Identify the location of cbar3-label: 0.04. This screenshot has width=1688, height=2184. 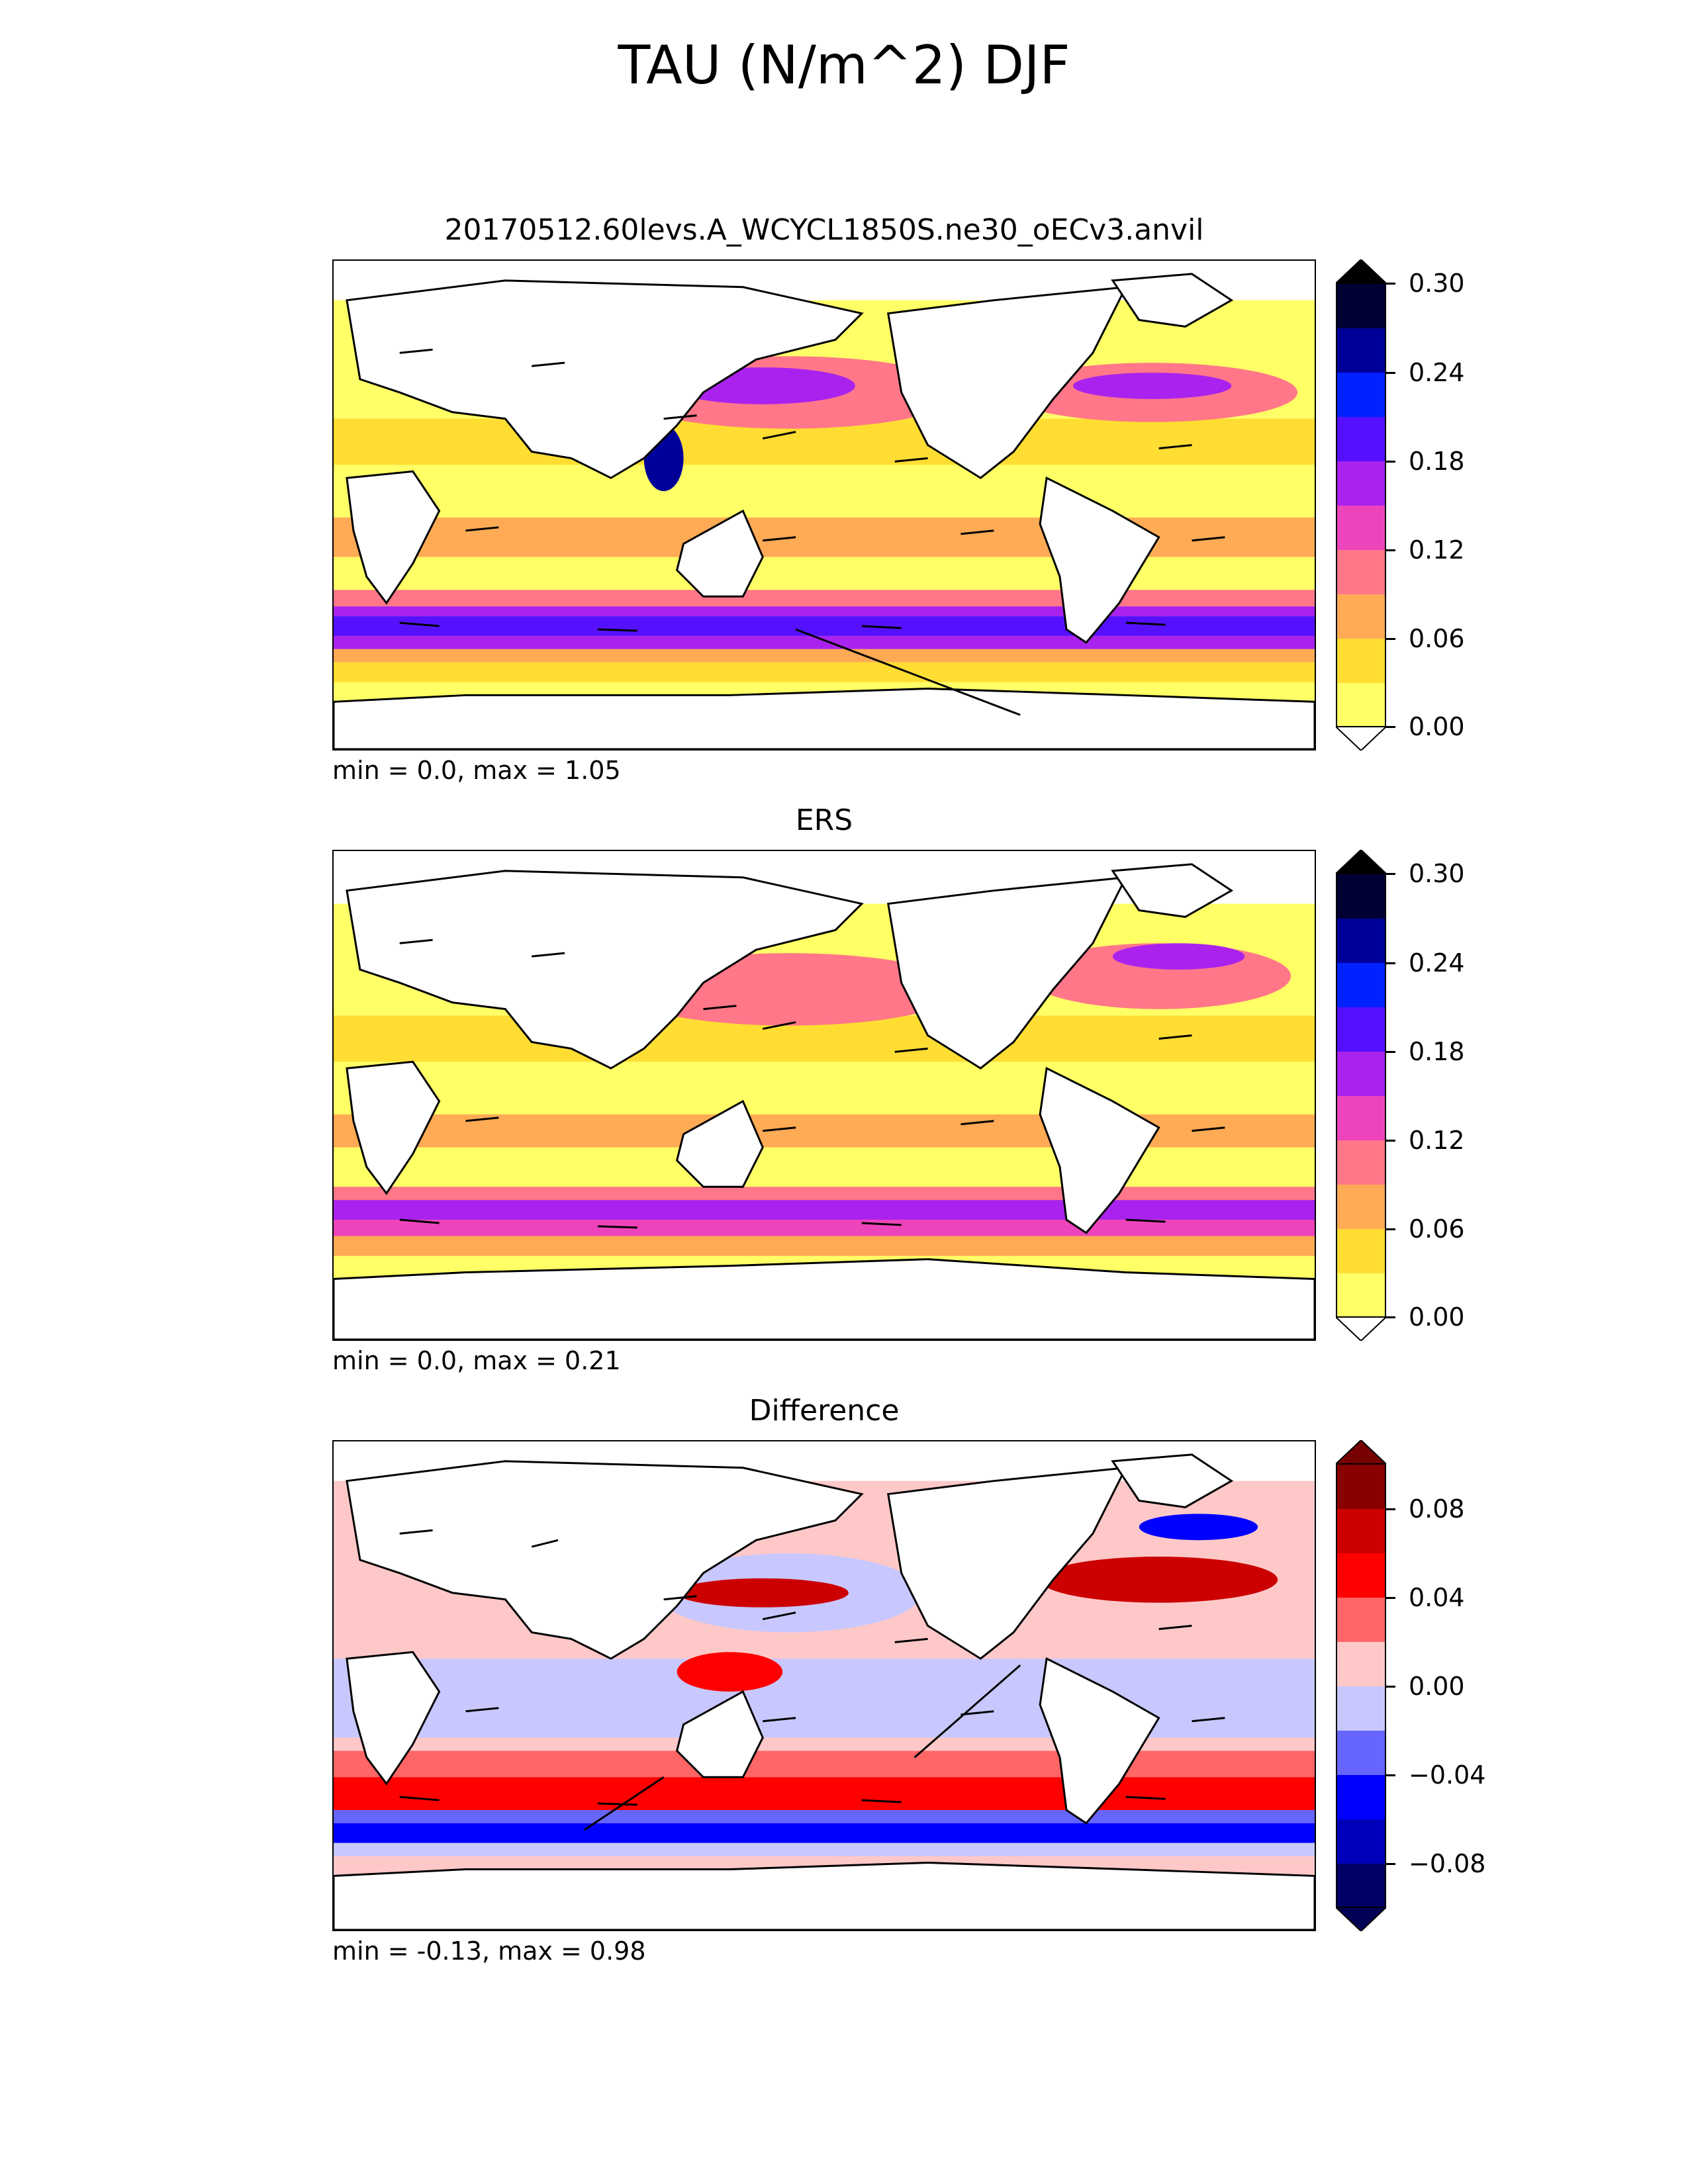
(1437, 1598).